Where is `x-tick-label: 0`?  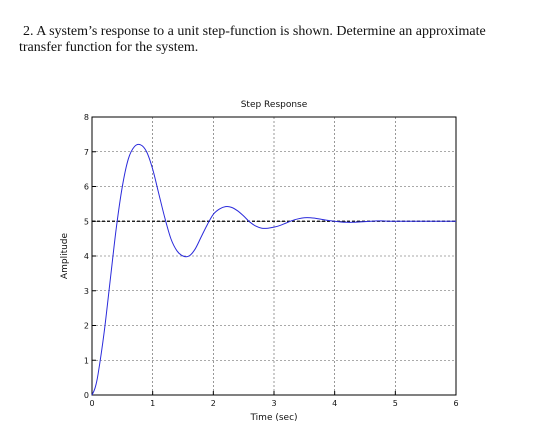 x-tick-label: 0 is located at coordinates (91, 403).